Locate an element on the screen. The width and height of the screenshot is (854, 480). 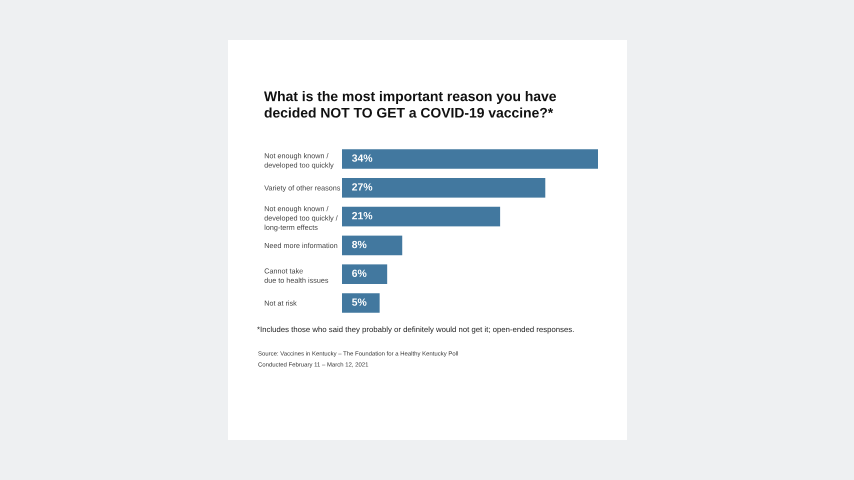
data-label: 34% is located at coordinates (362, 158).